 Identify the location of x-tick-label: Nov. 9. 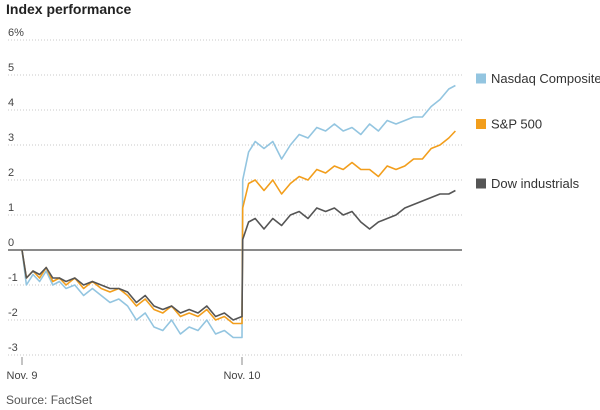
(22, 376).